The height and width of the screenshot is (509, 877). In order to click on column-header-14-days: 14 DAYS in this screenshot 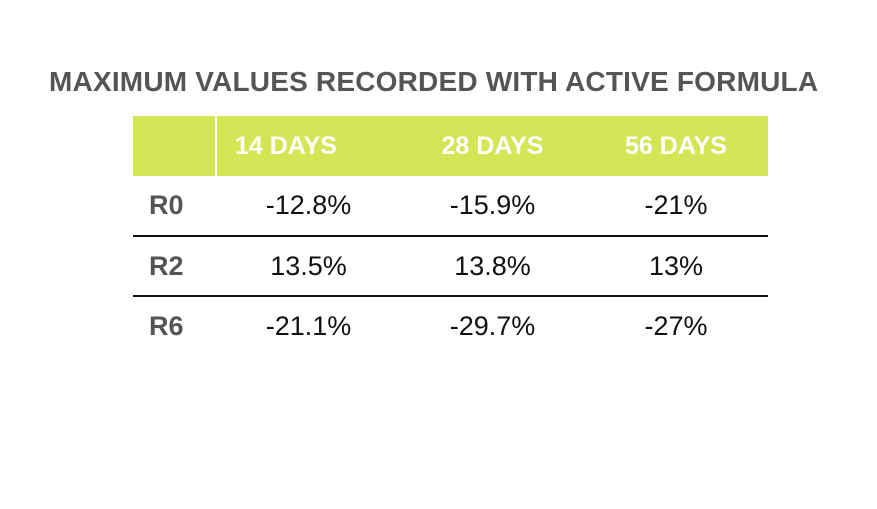, I will do `click(308, 146)`.